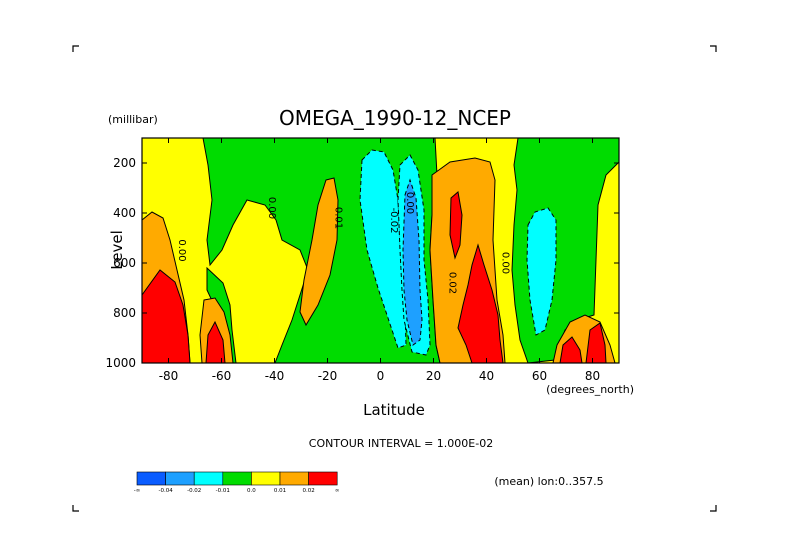 Image resolution: width=789 pixels, height=558 pixels. Describe the element at coordinates (169, 376) in the screenshot. I see `x-tick-label: -80` at that location.